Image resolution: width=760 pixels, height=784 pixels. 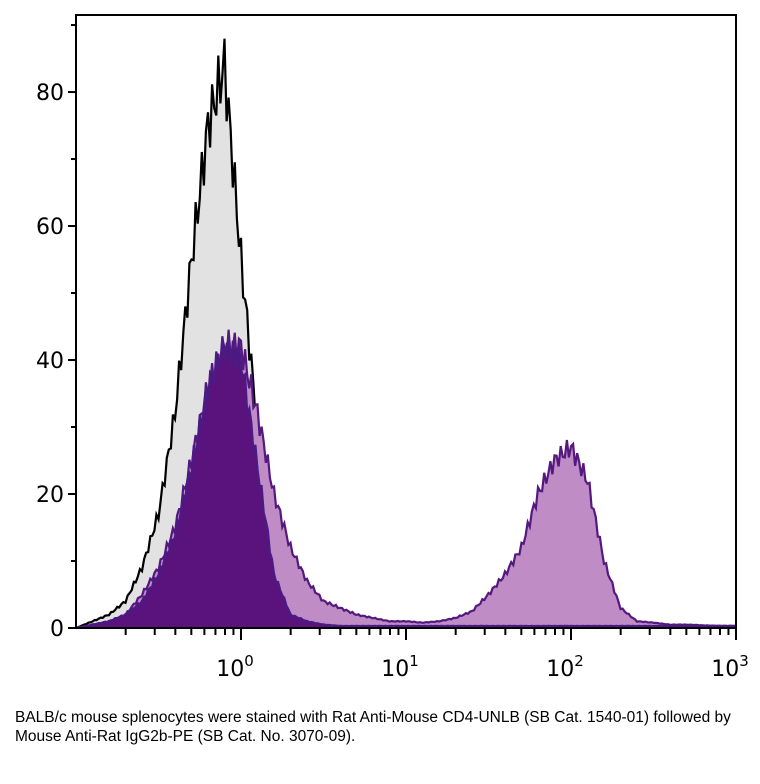 What do you see at coordinates (50, 495) in the screenshot?
I see `y-tick-label: 20` at bounding box center [50, 495].